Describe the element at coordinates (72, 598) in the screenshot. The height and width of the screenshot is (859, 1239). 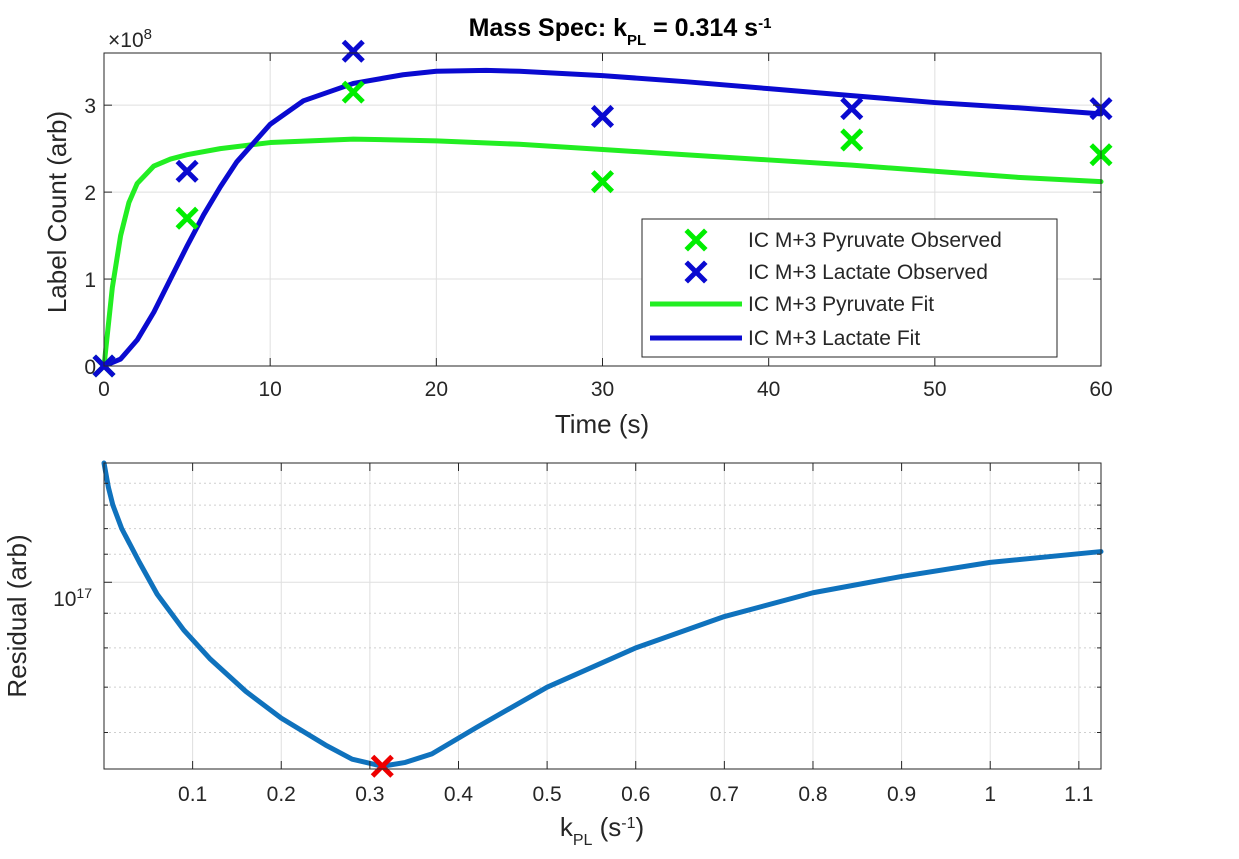
I see `bottom-y-tick-label-1e17: 1017` at that location.